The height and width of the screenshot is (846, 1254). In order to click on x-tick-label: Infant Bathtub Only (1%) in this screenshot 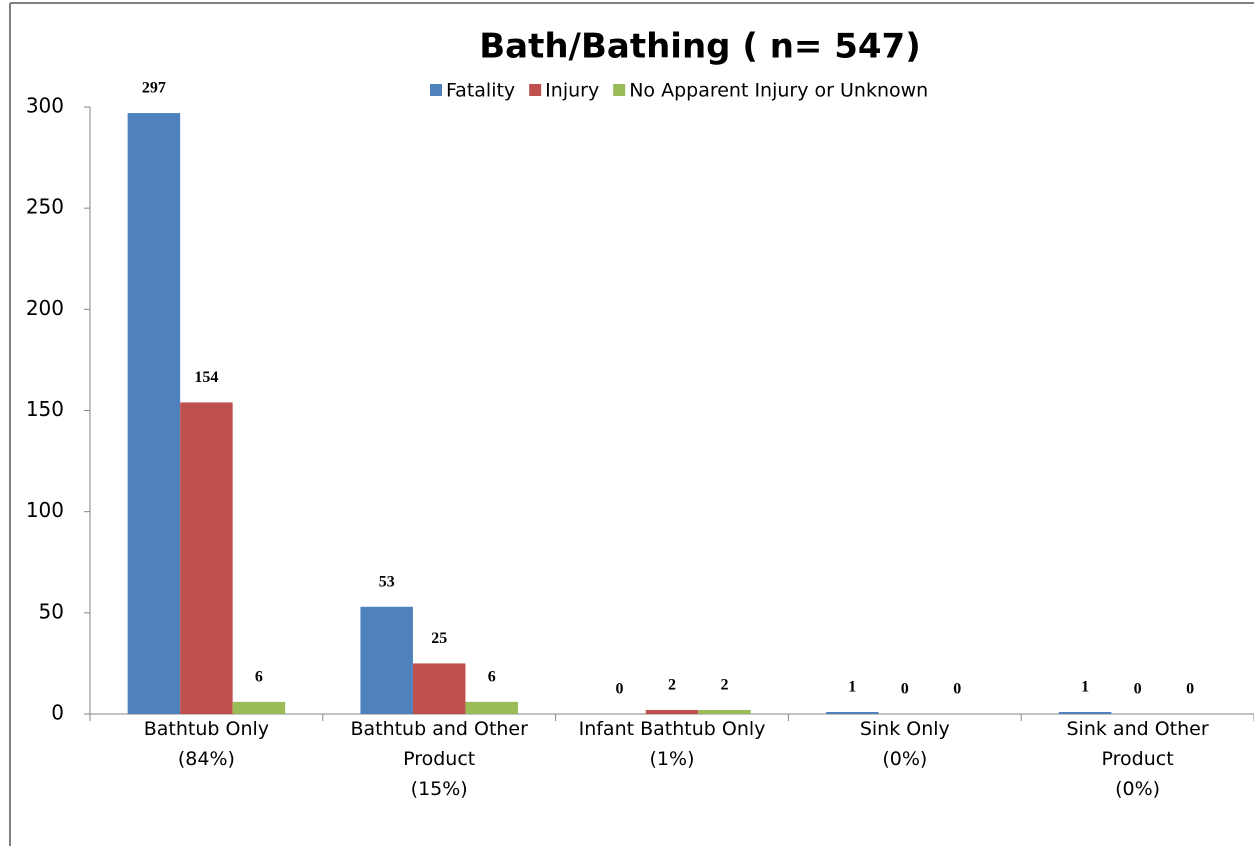, I will do `click(672, 744)`.